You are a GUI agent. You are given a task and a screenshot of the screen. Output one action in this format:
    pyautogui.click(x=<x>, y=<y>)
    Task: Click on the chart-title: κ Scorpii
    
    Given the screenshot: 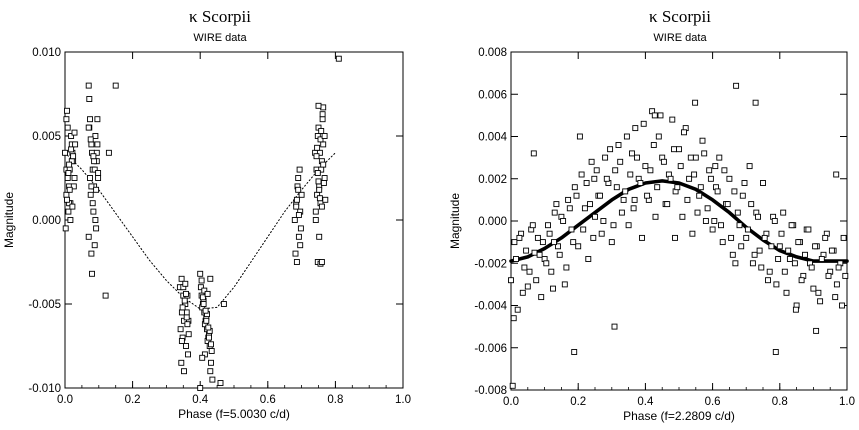 What is the action you would take?
    pyautogui.click(x=680, y=16)
    